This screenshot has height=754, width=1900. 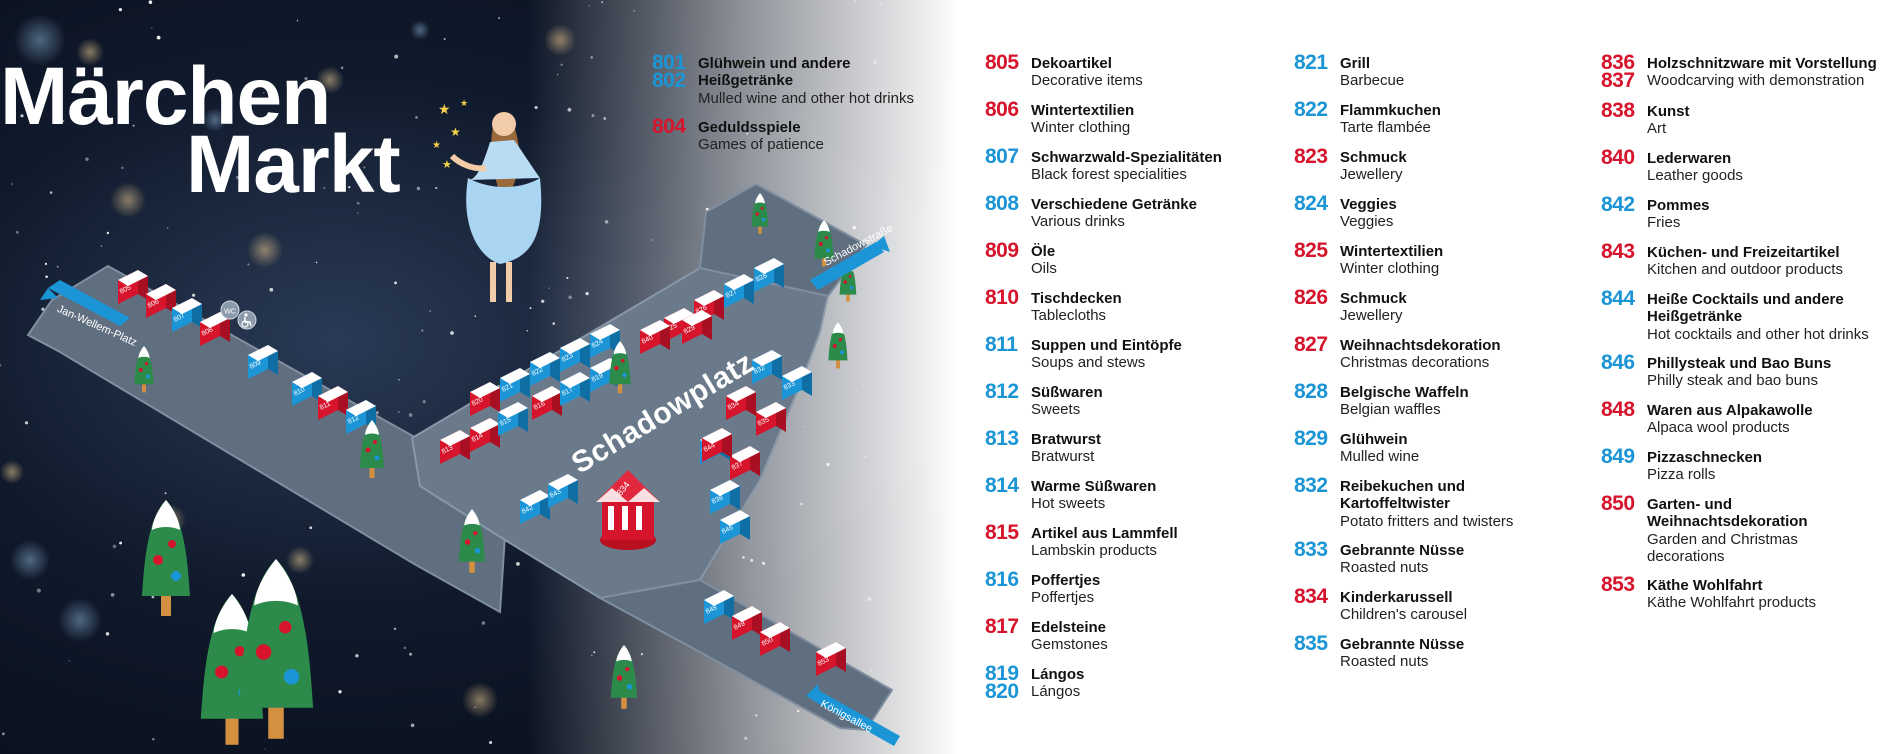 I want to click on legend-german-label: Warme Süßwaren, so click(x=1094, y=486).